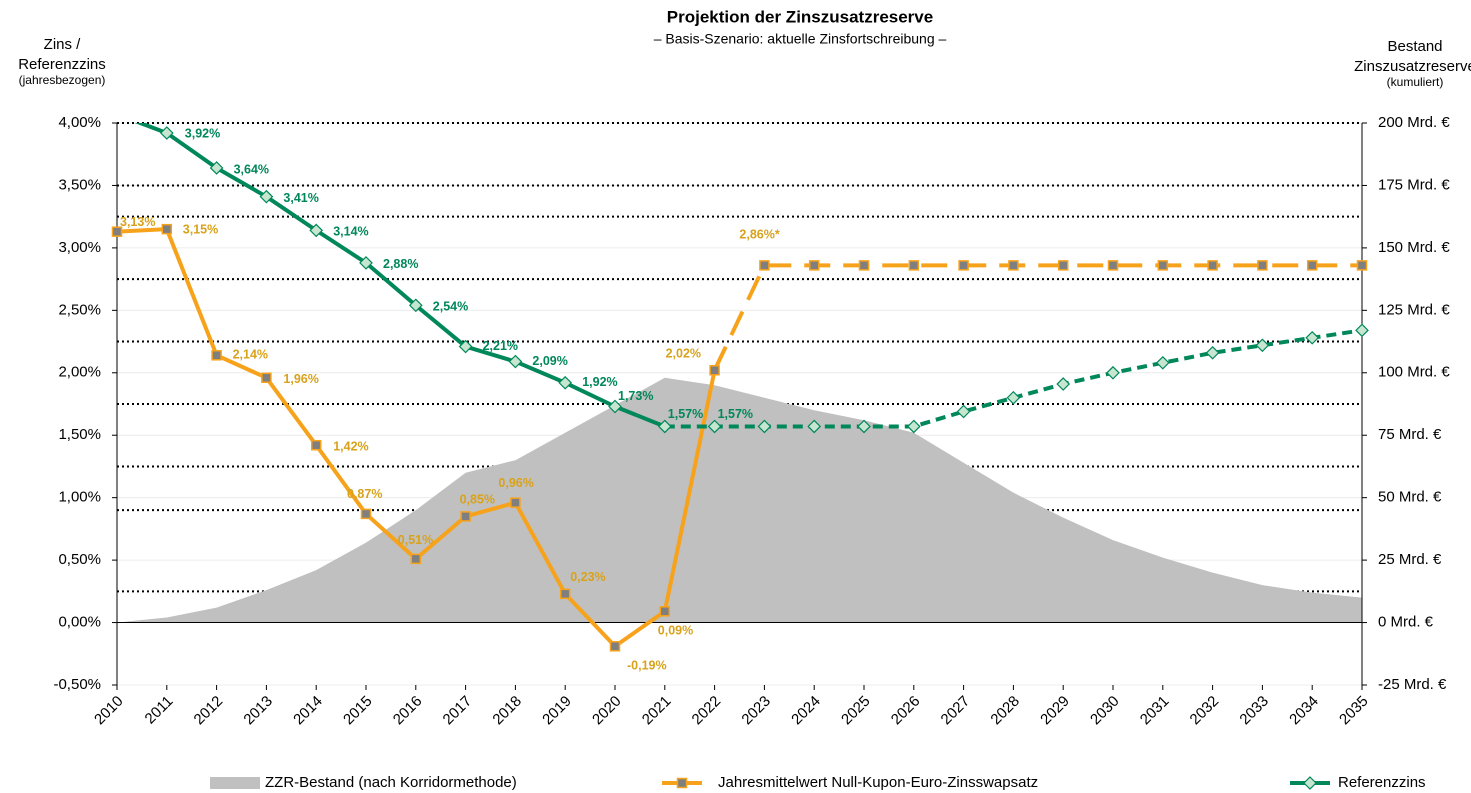 This screenshot has width=1471, height=793. What do you see at coordinates (707, 711) in the screenshot?
I see `x-tick-label: 2022` at bounding box center [707, 711].